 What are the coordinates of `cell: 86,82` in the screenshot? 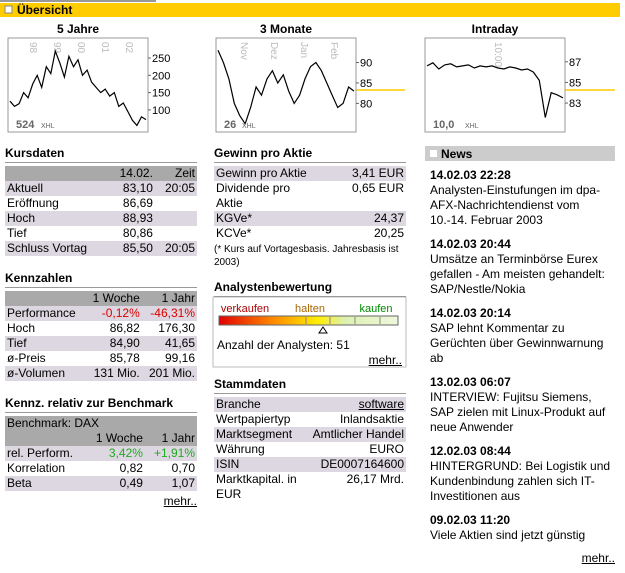 It's located at (124, 328).